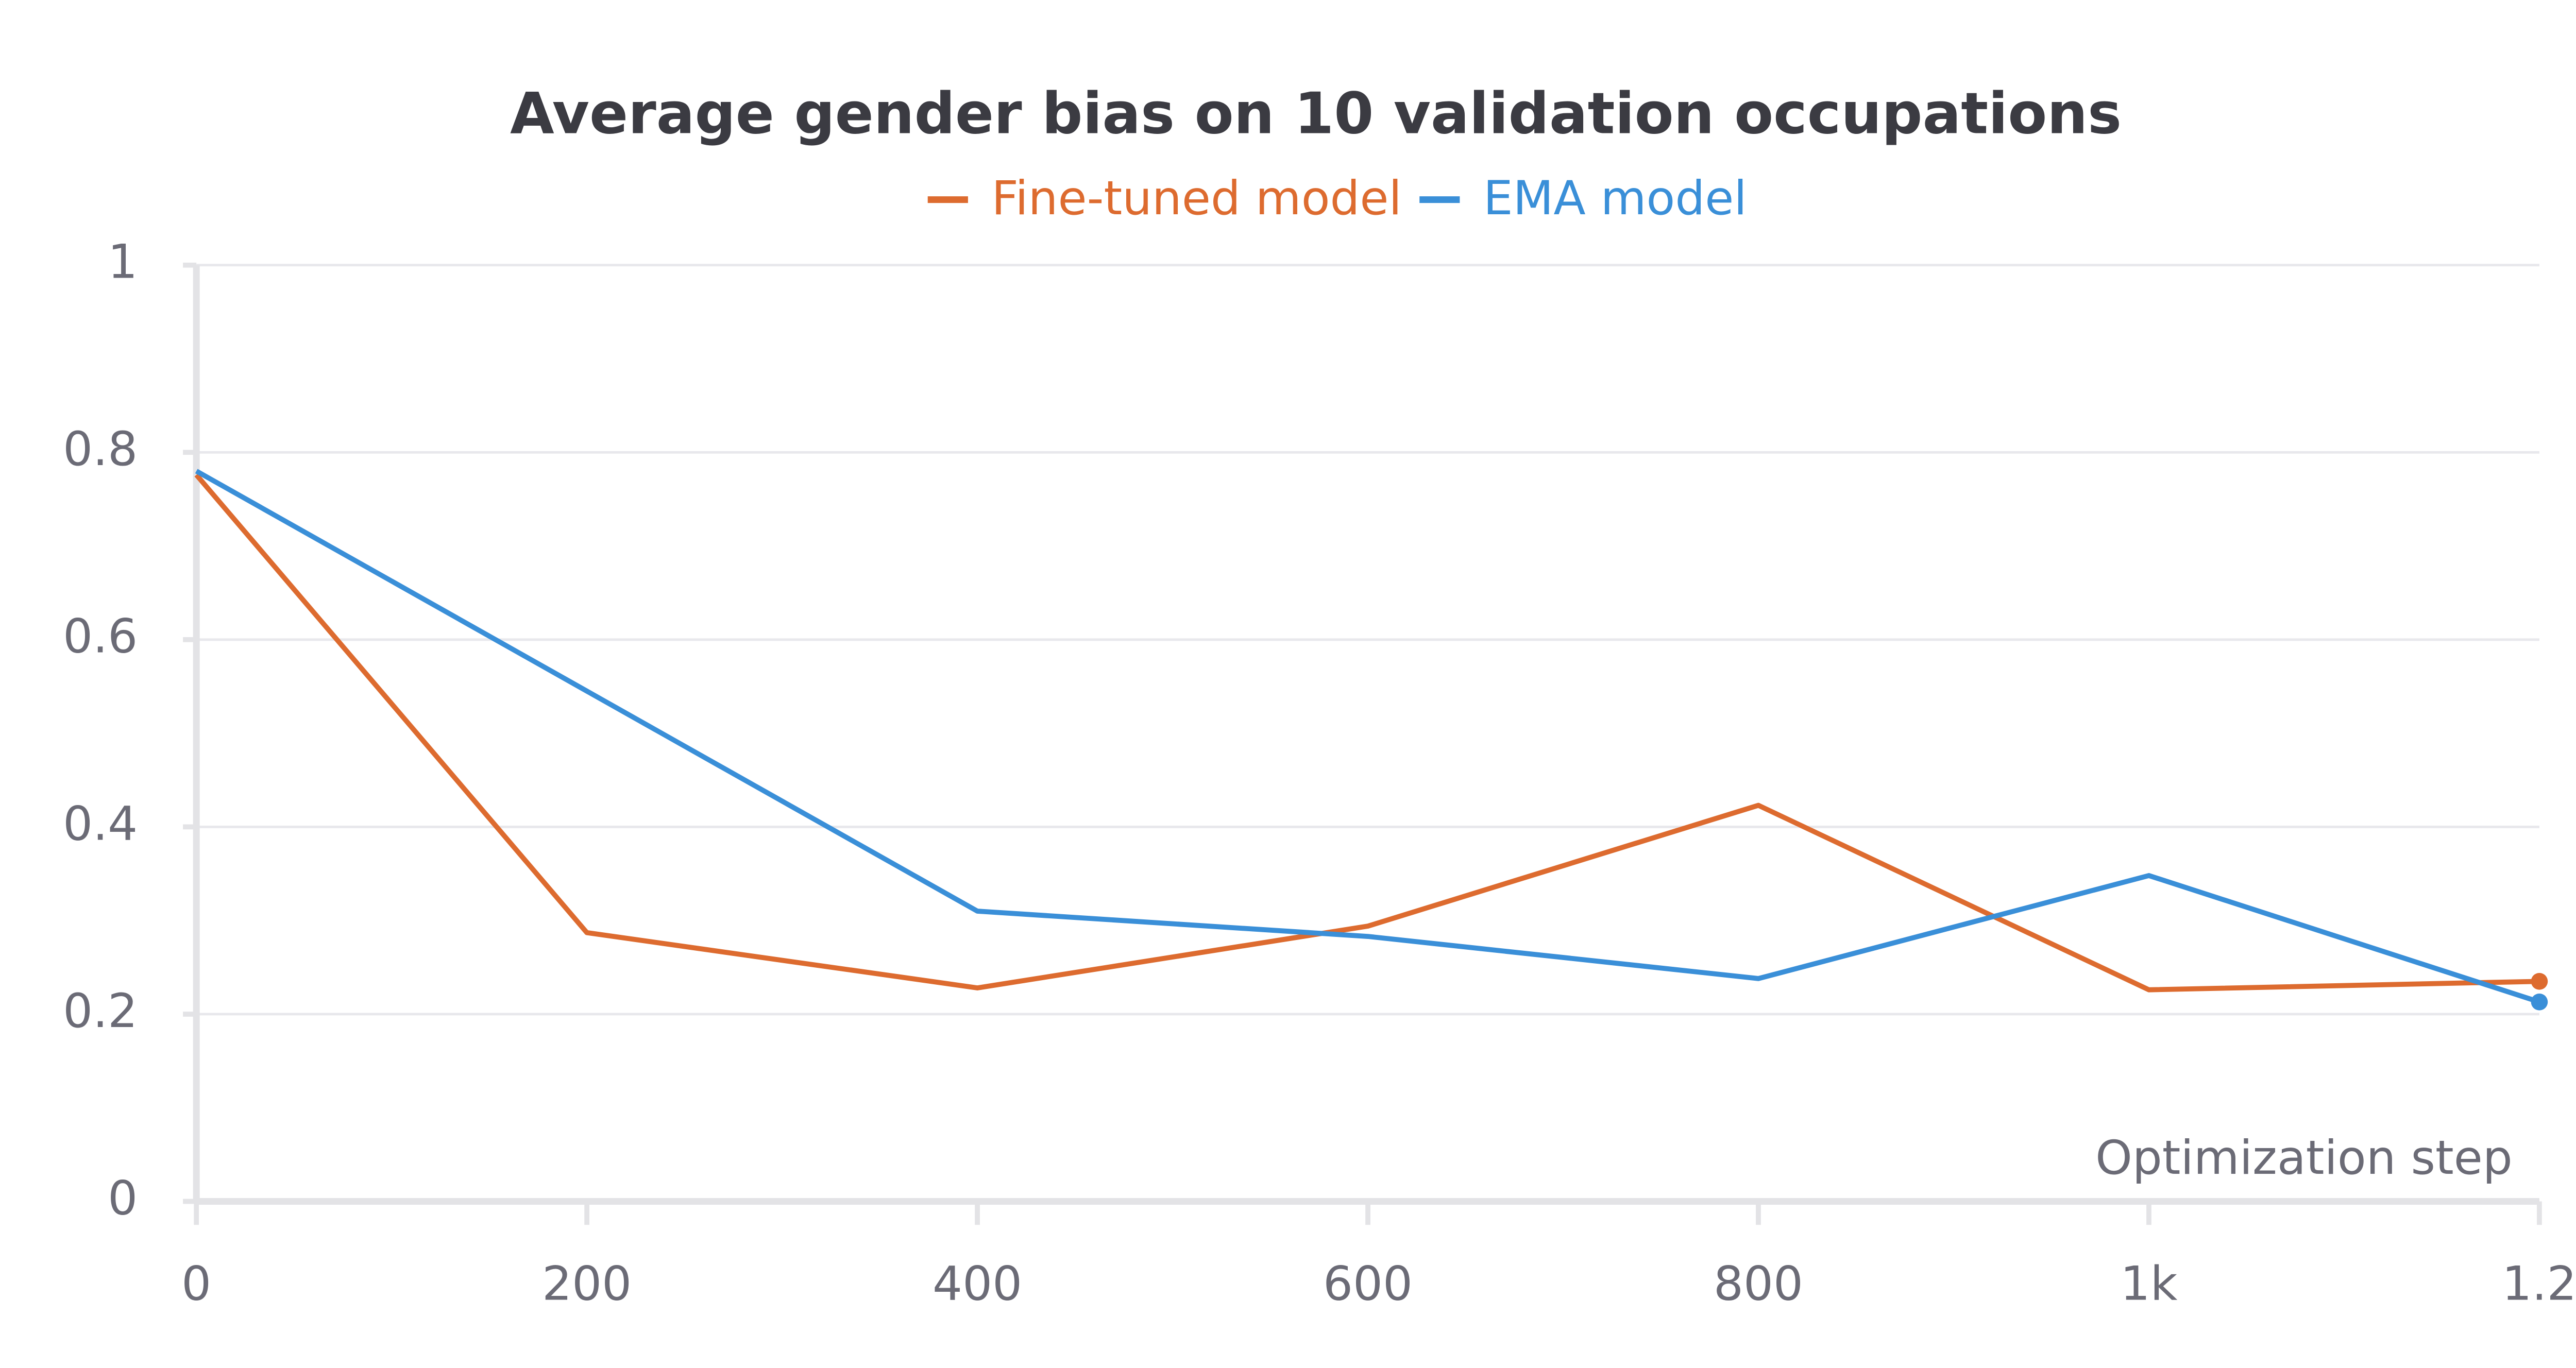 The width and height of the screenshot is (2576, 1368). I want to click on y-tick-label: 0.4, so click(100, 823).